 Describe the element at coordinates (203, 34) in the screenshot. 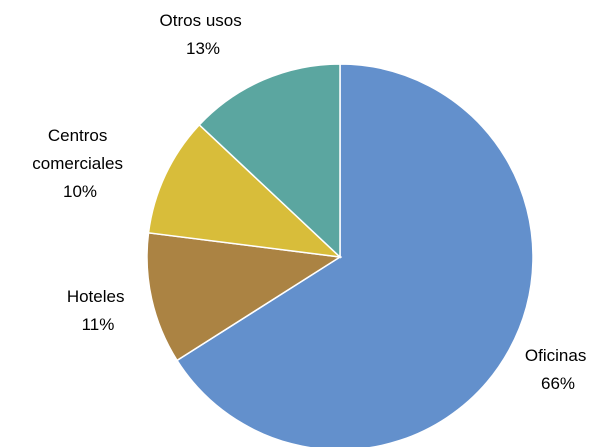

I see `label-otros-usos: Otros usos 13%` at that location.